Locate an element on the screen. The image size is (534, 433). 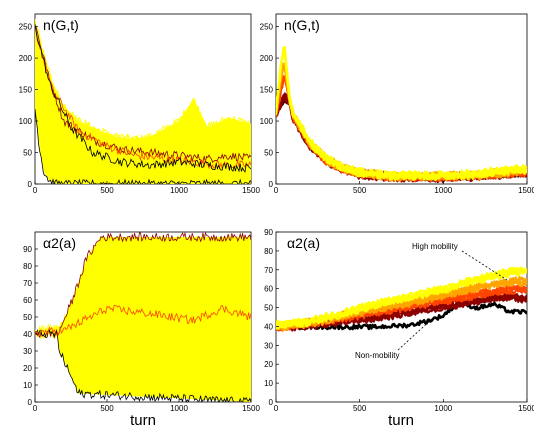
annotation-high-mobility-leader is located at coordinates (484, 265).